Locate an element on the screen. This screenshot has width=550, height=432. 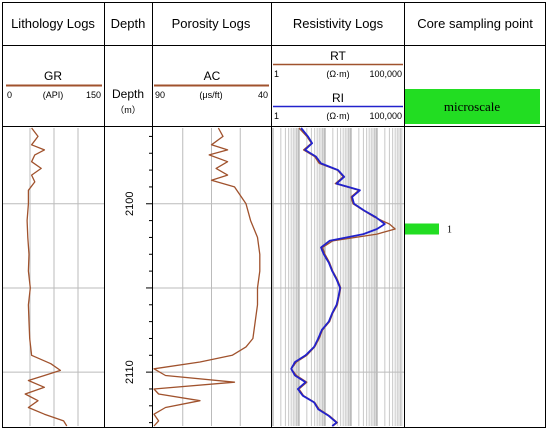
depth-track-unit: （m） is located at coordinates (128, 110).